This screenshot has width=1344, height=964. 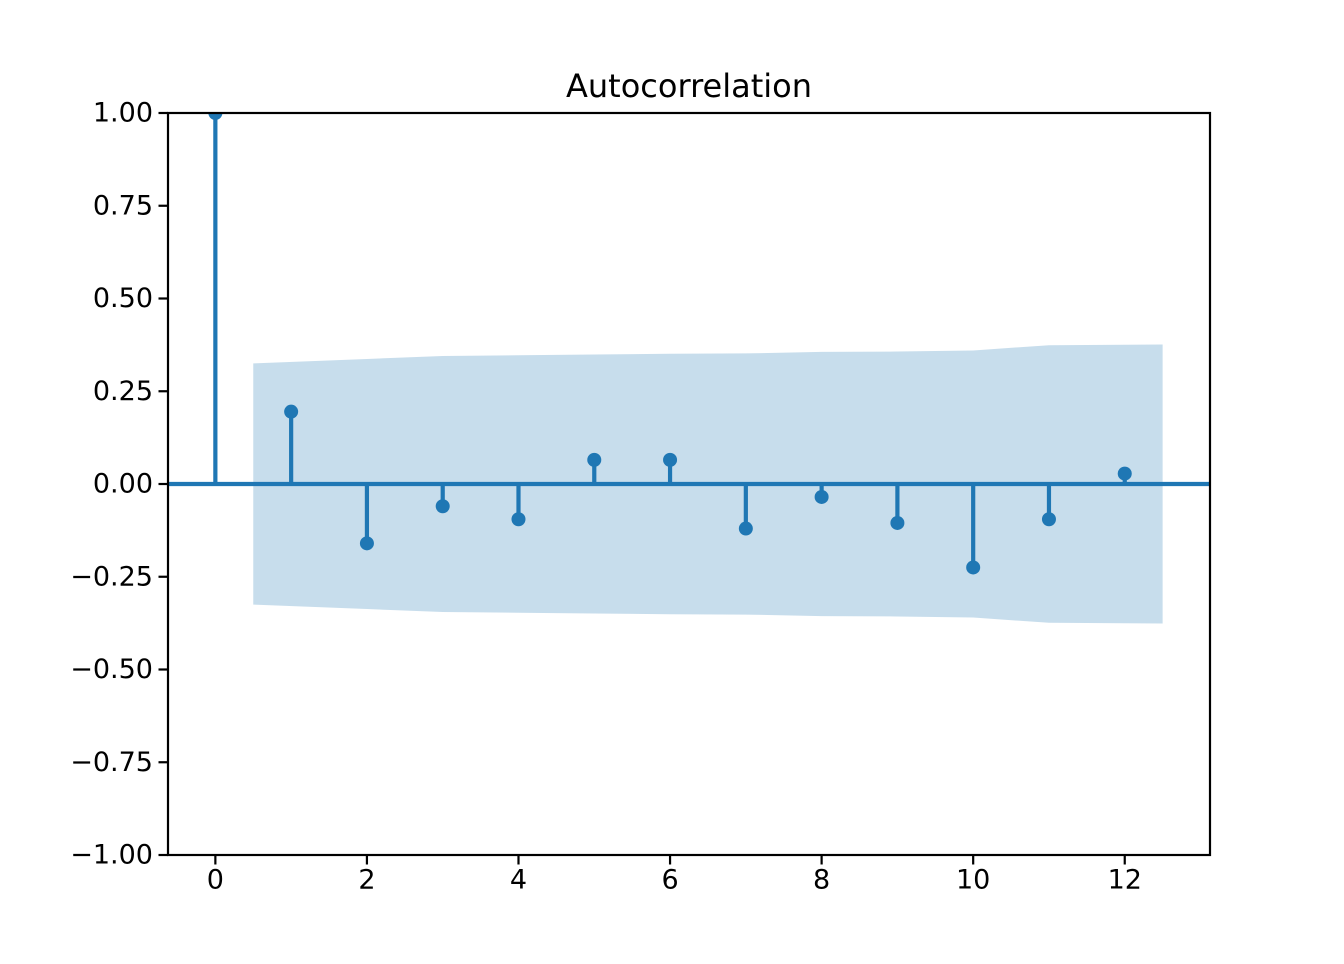 I want to click on x-tick-label: 6, so click(x=669, y=880).